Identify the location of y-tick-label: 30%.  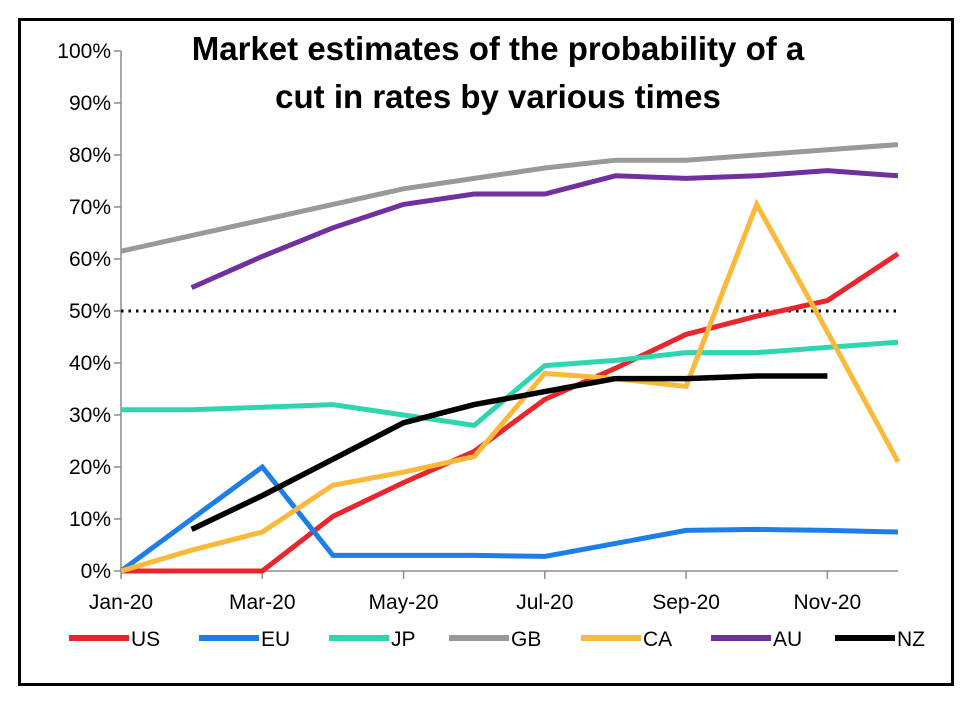
(90, 415).